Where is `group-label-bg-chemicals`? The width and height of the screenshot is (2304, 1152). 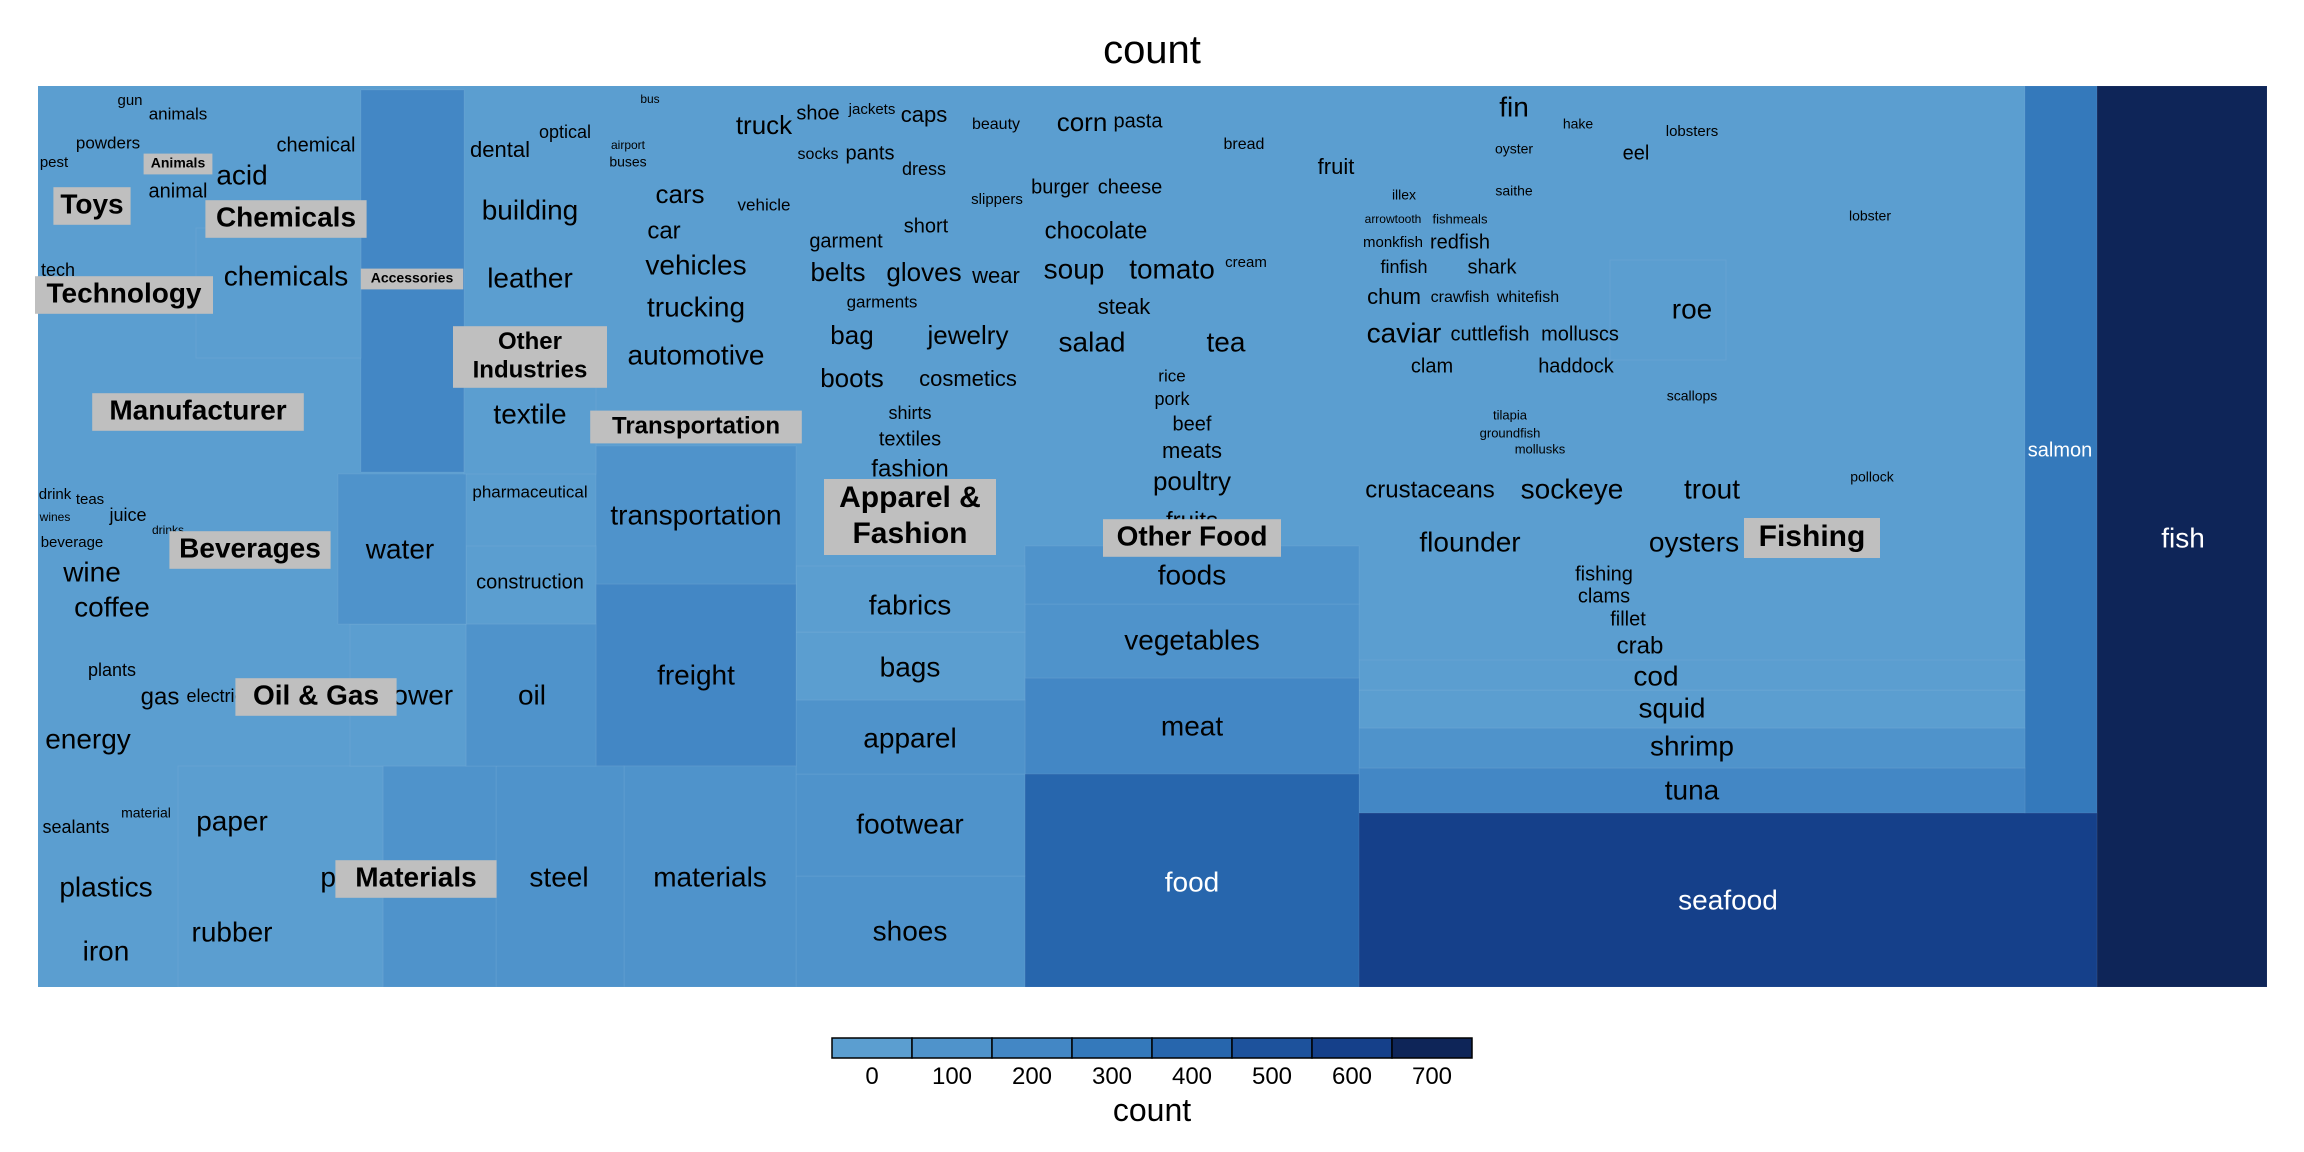 group-label-bg-chemicals is located at coordinates (286, 219).